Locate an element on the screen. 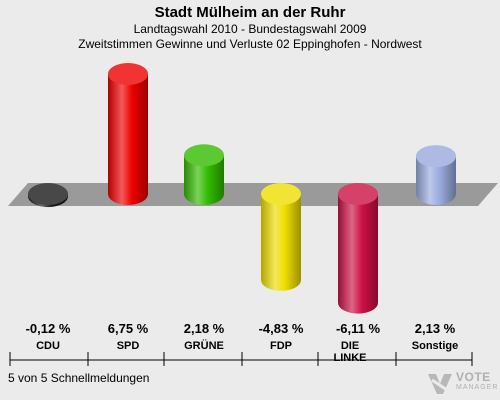 The width and height of the screenshot is (500, 400). value-label-cdu: -0,12 % is located at coordinates (48, 328).